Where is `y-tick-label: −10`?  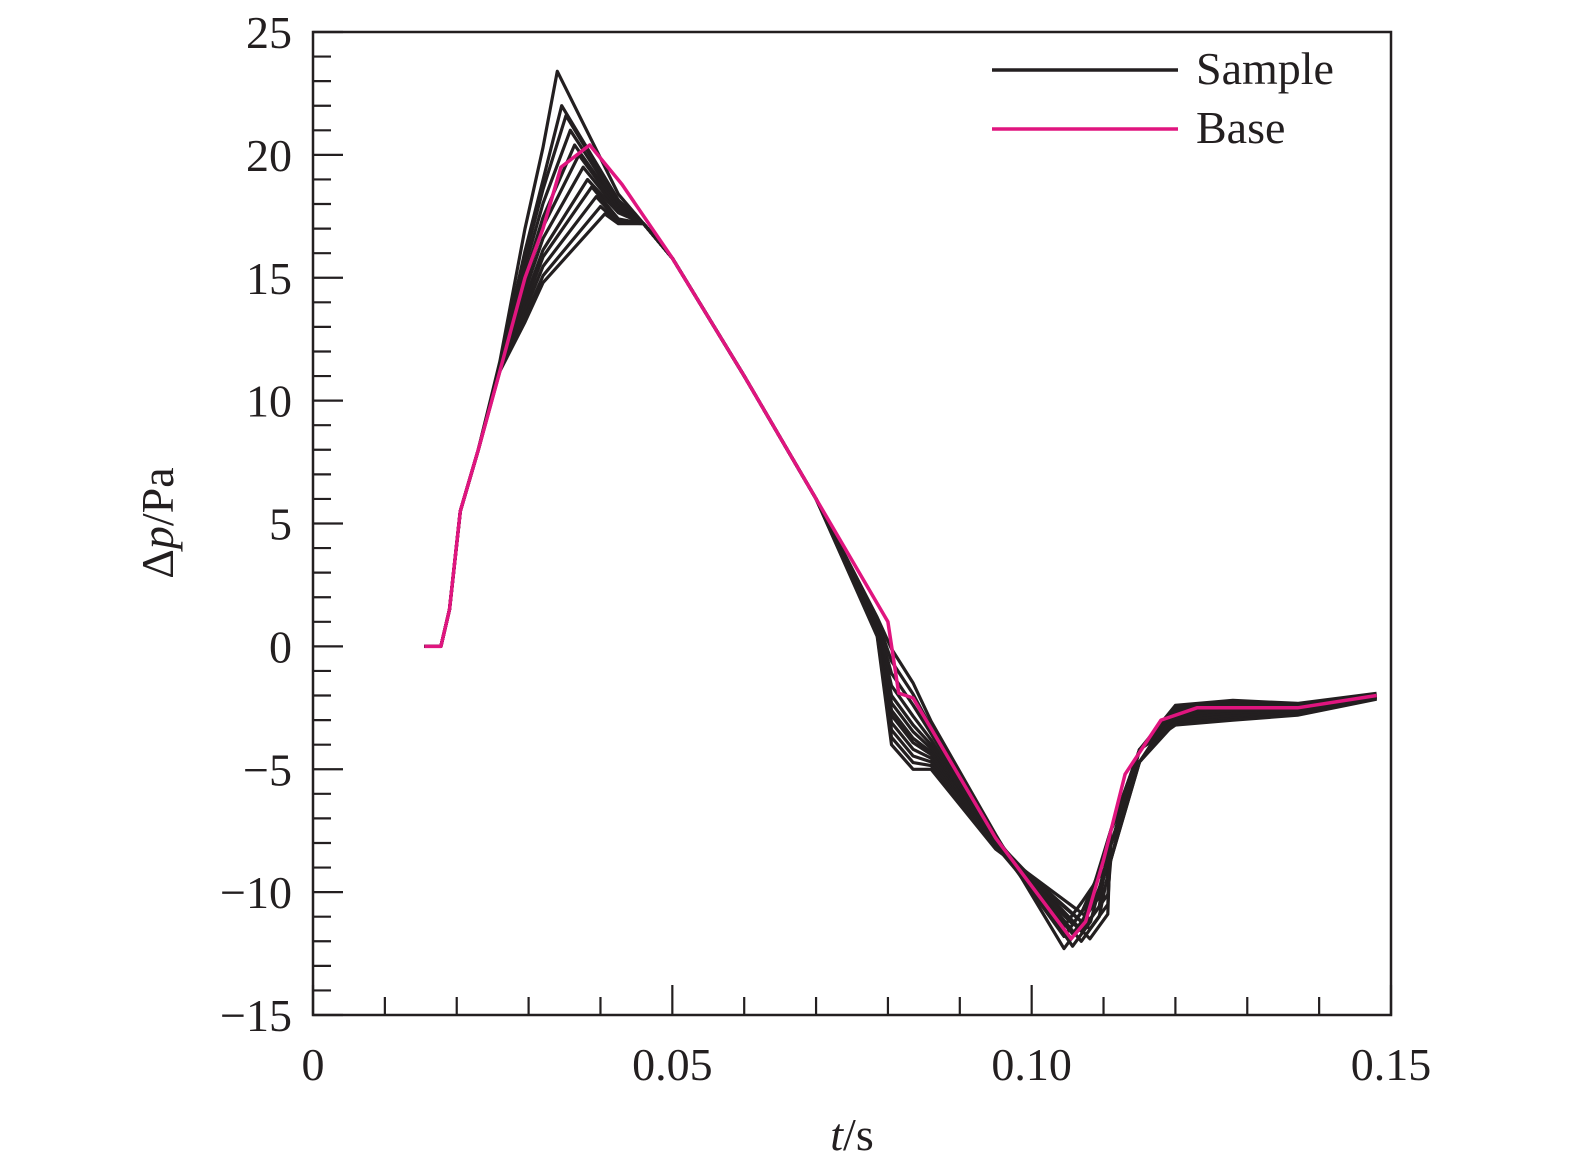
y-tick-label: −10 is located at coordinates (256, 892).